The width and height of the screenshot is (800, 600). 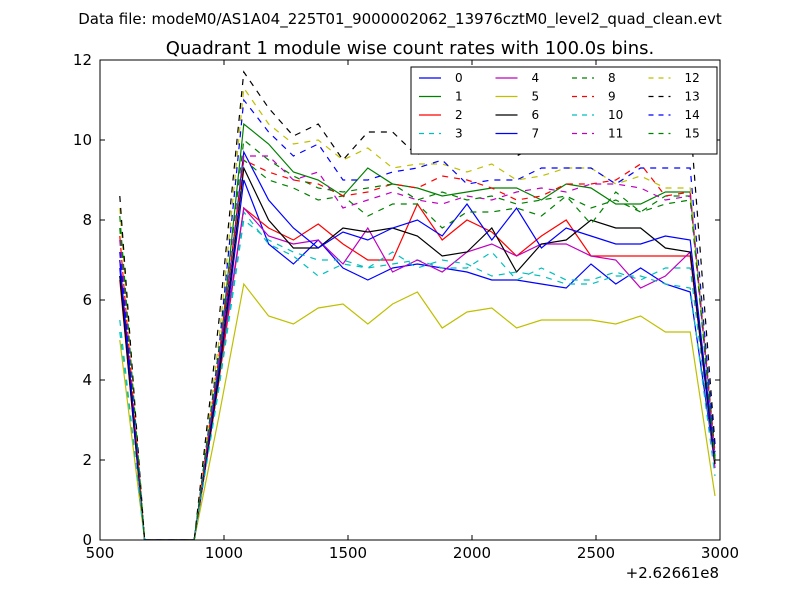 What do you see at coordinates (612, 97) in the screenshot?
I see `legend-label-9: 9` at bounding box center [612, 97].